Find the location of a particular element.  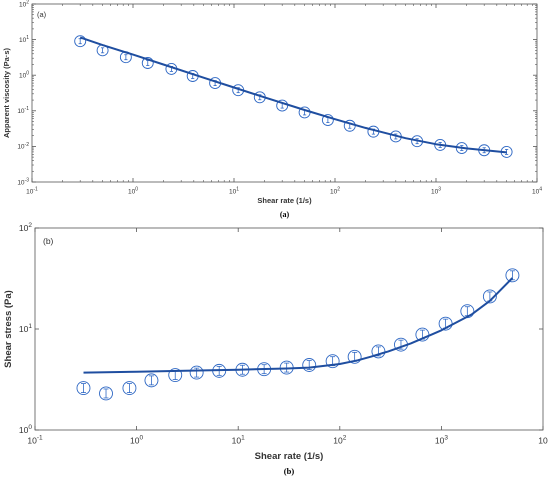

y-tick-label: 10⁻³ is located at coordinates (23, 181).